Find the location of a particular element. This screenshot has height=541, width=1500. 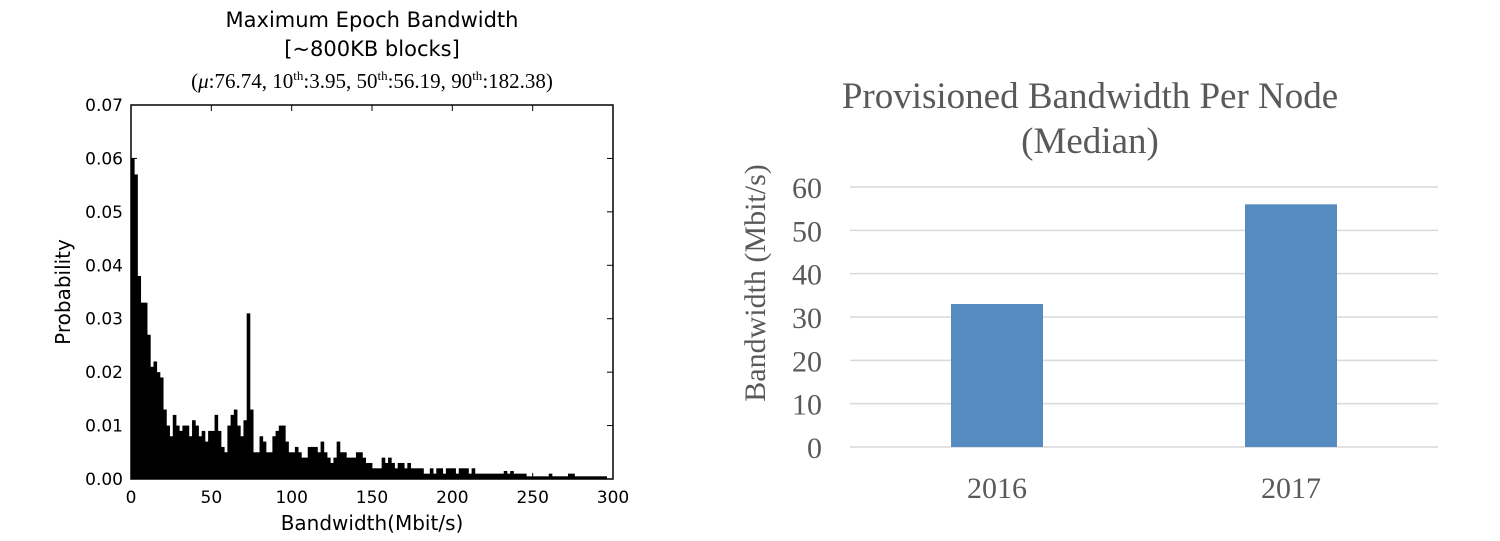

x-tick-label: 200 is located at coordinates (452, 498).